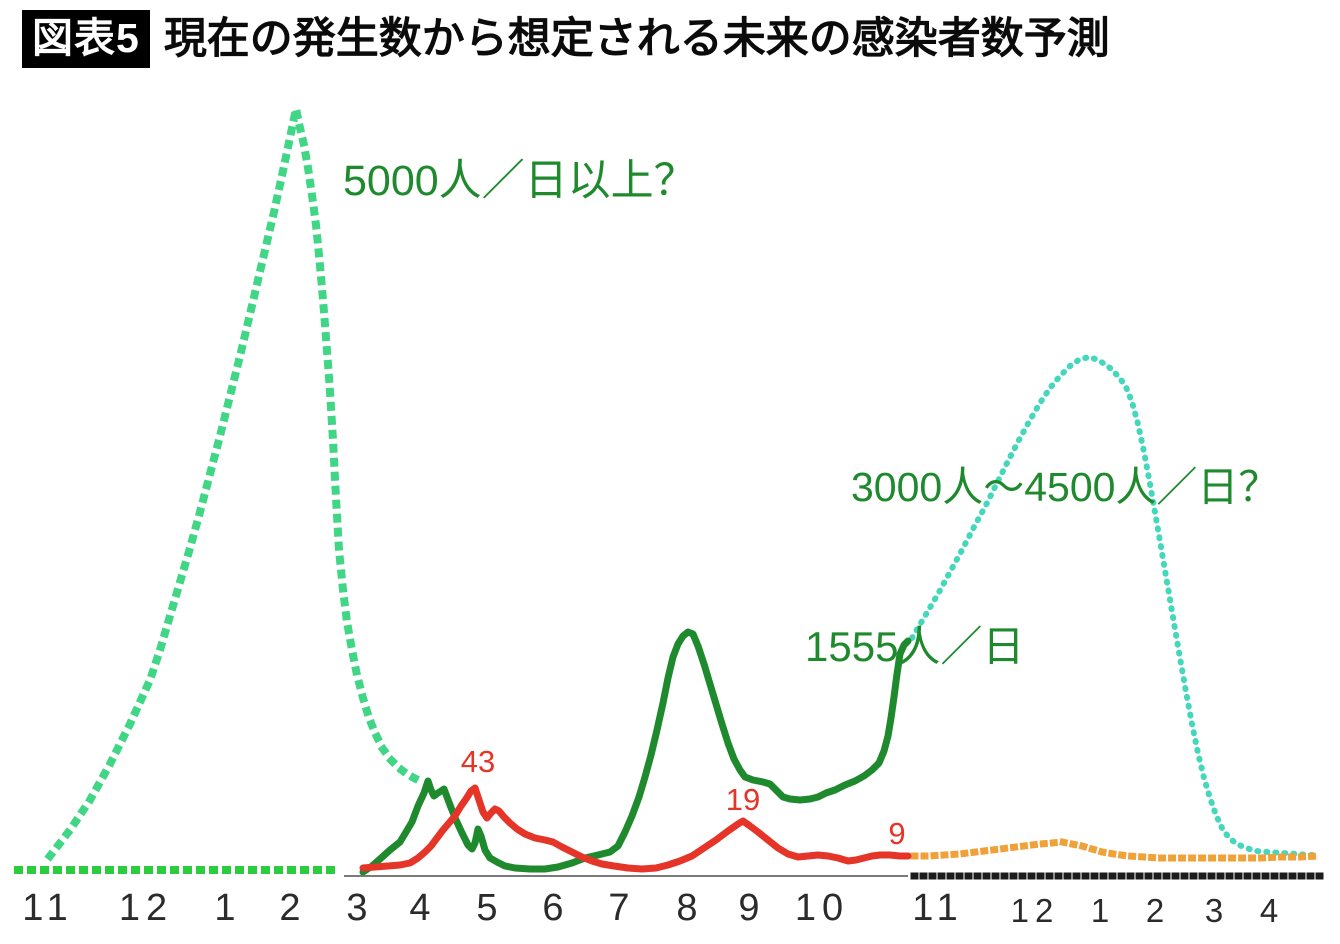  I want to click on series-cases-green-solid, so click(635, 752).